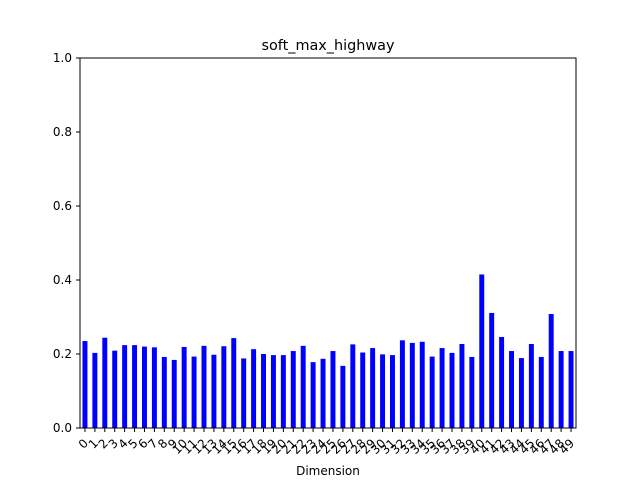  What do you see at coordinates (62, 58) in the screenshot?
I see `y-tick-label: 1.0` at bounding box center [62, 58].